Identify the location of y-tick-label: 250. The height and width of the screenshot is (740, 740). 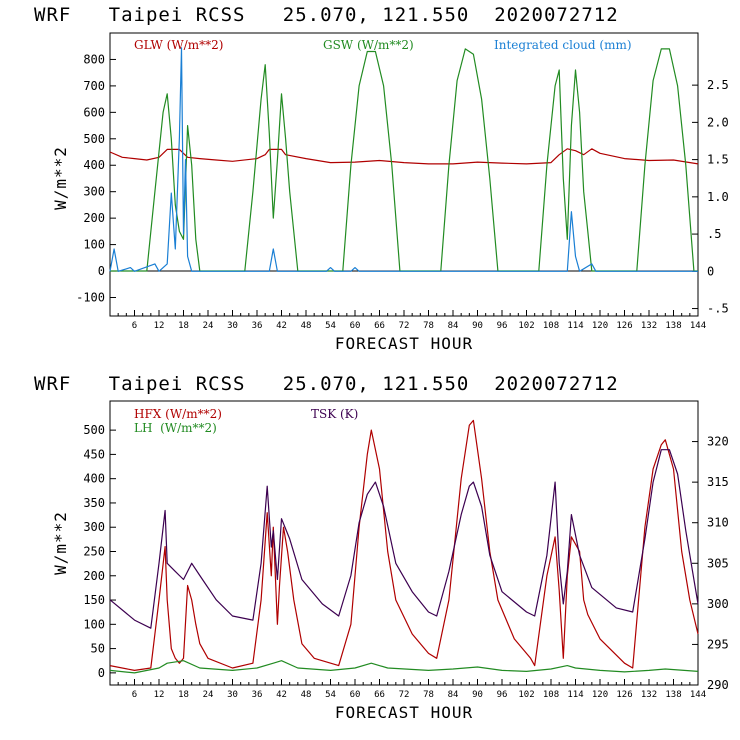
(94, 551).